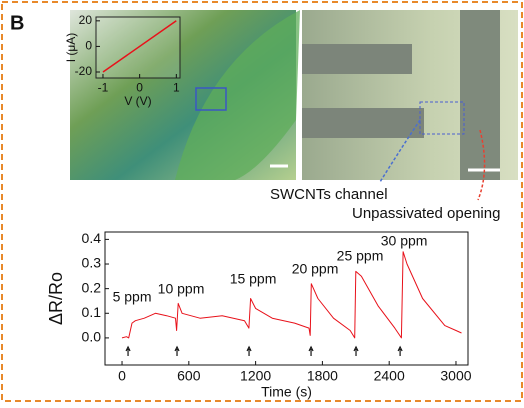  Describe the element at coordinates (426, 213) in the screenshot. I see `callout: Unpassivated opening` at that location.